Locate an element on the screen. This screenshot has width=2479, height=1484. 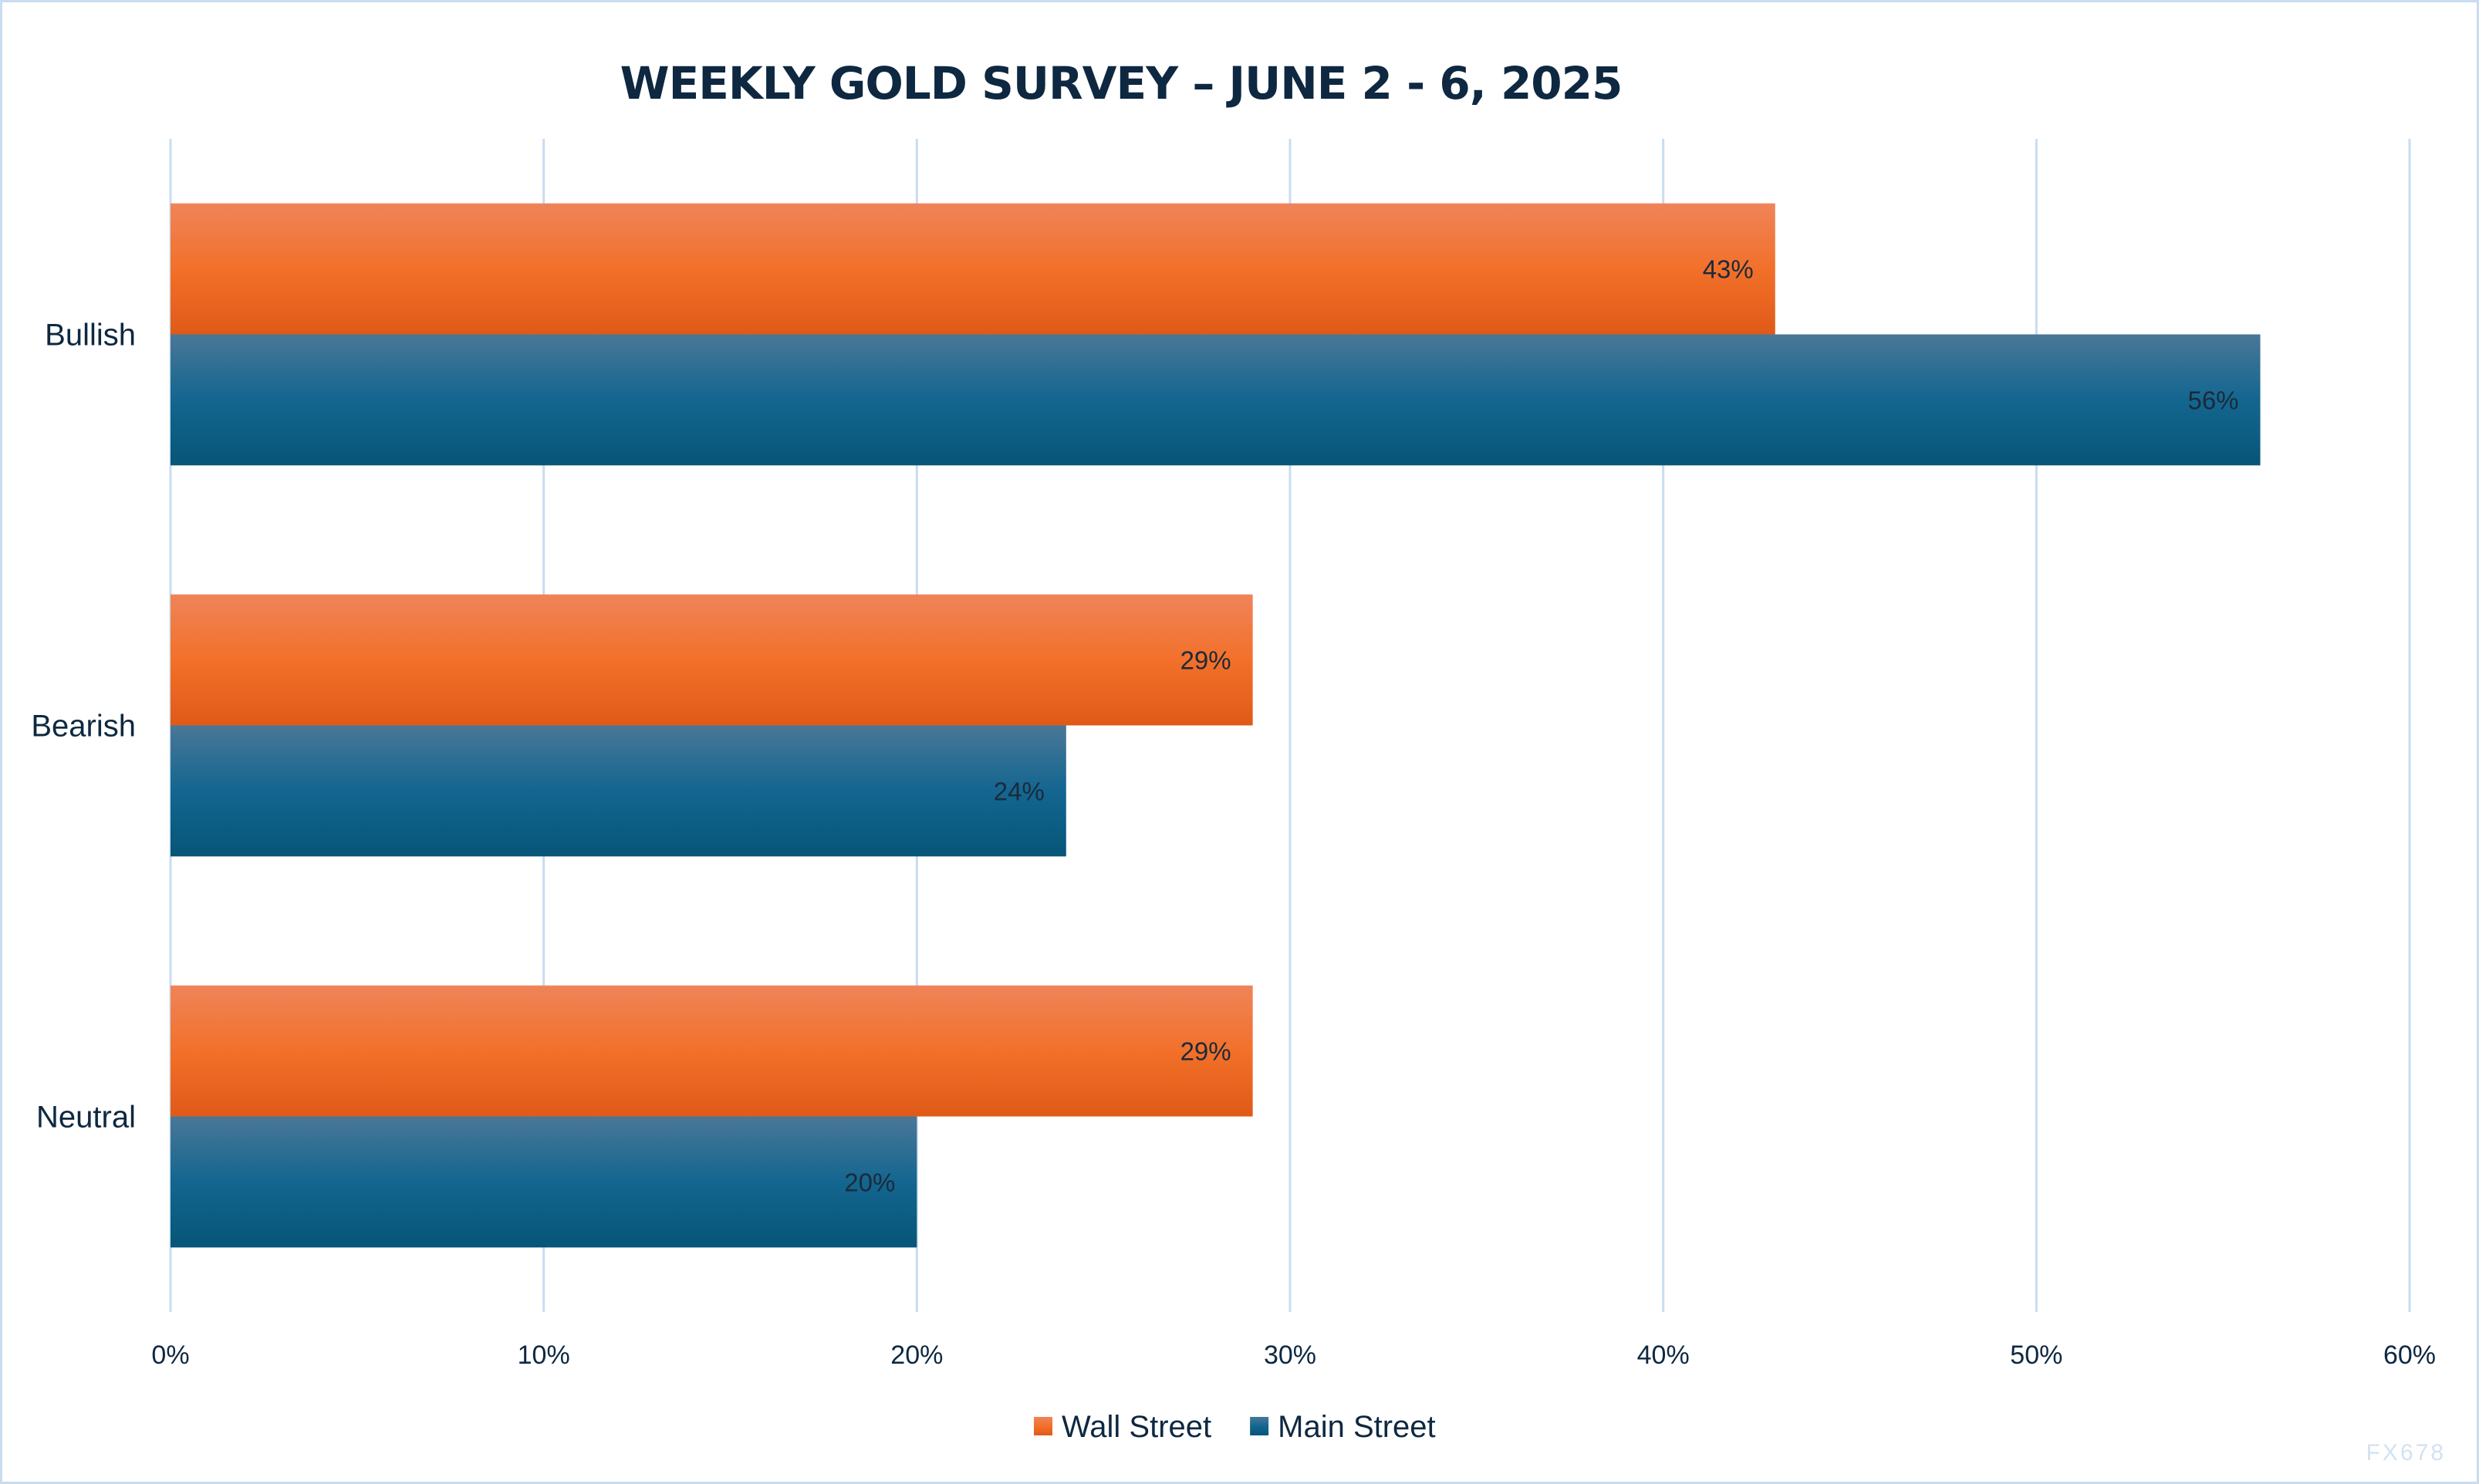
category-label: Bullish is located at coordinates (90, 335).